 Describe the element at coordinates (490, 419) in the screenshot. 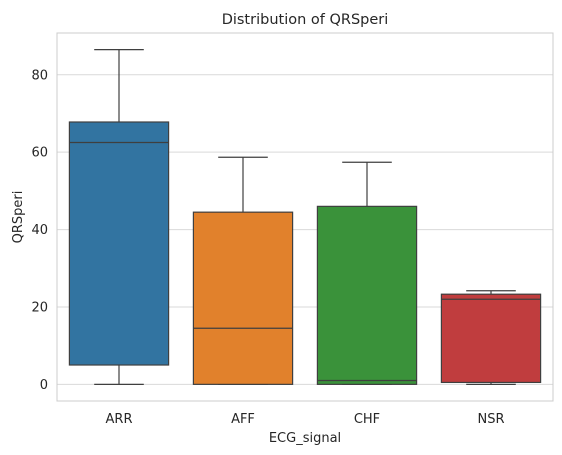

I see `x-tick-label: NSR` at that location.